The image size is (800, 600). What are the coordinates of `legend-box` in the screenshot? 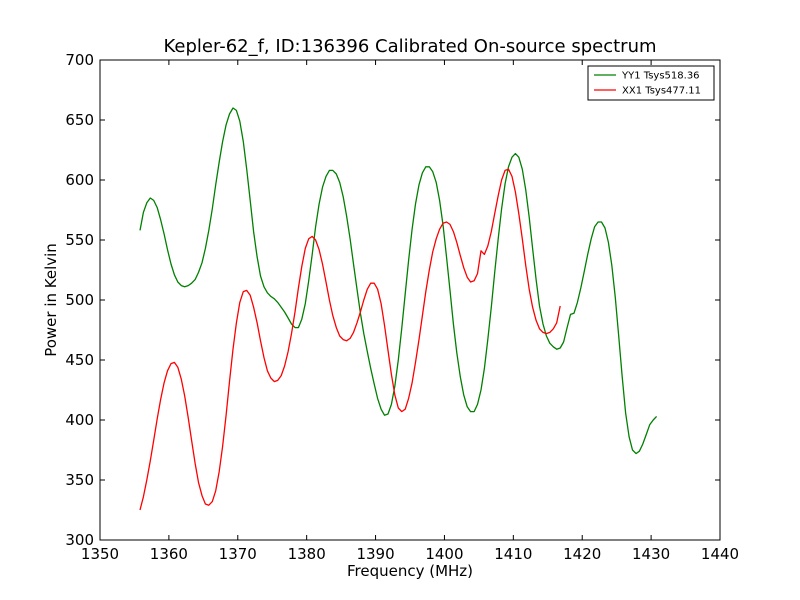 It's located at (651, 83).